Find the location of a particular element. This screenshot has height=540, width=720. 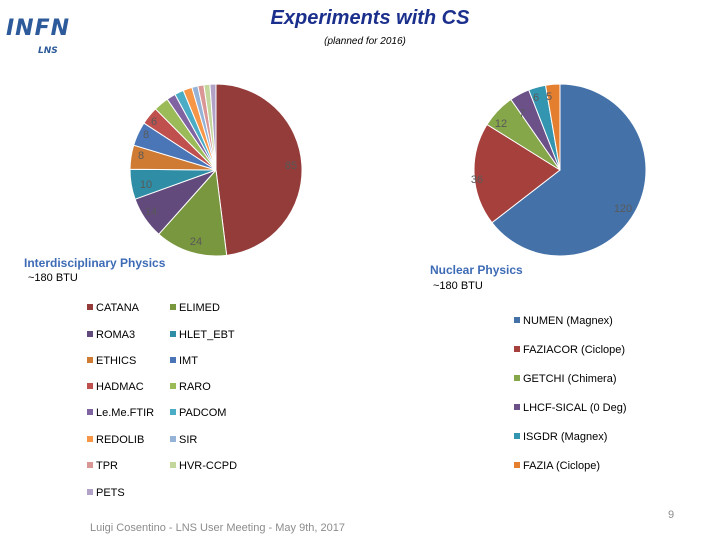

legend-item: TPR is located at coordinates (102, 466).